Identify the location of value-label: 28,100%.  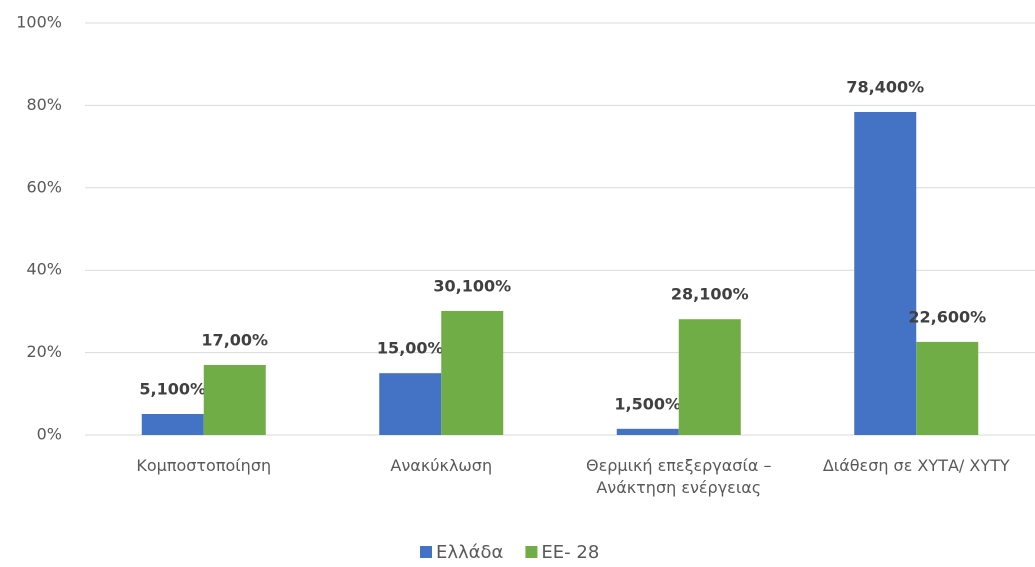
(710, 294).